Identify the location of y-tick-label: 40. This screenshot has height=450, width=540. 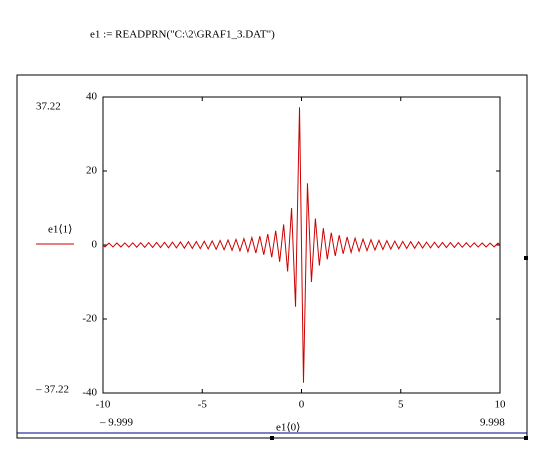
(92, 97).